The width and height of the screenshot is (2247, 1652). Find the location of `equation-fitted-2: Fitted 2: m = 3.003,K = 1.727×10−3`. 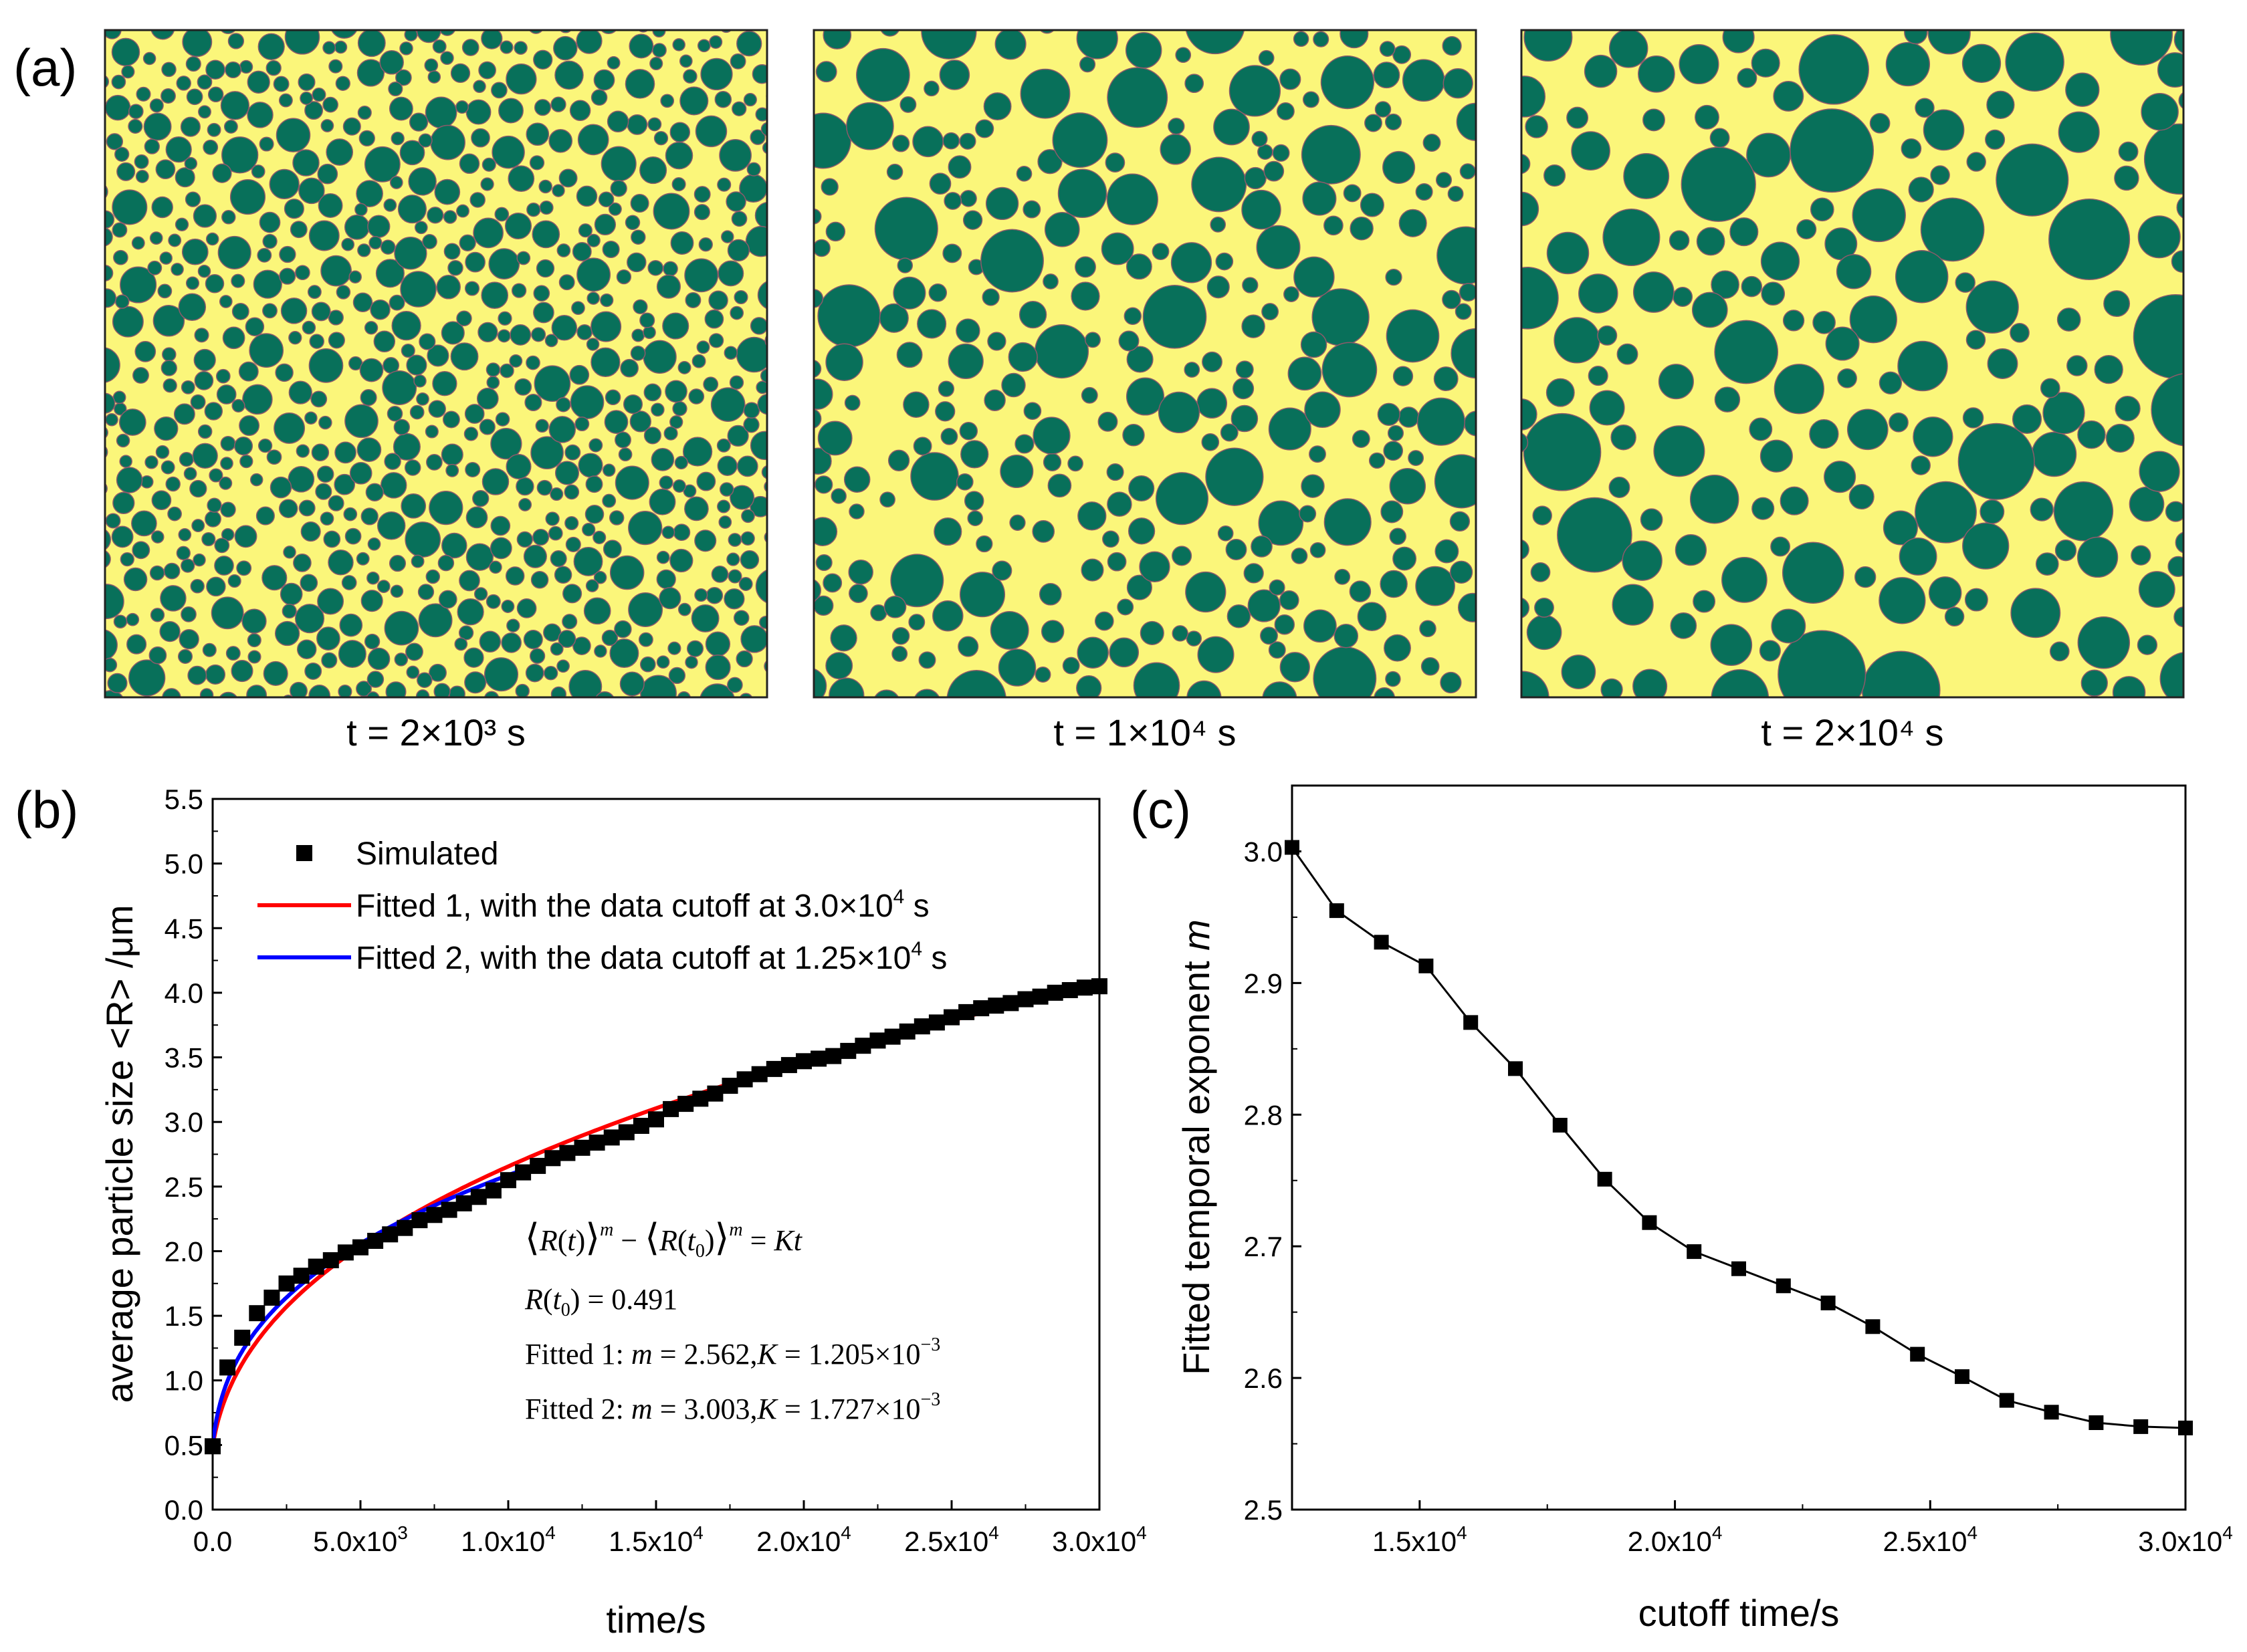

equation-fitted-2: Fitted 2: m = 3.003,K = 1.727×10−3 is located at coordinates (732, 1407).